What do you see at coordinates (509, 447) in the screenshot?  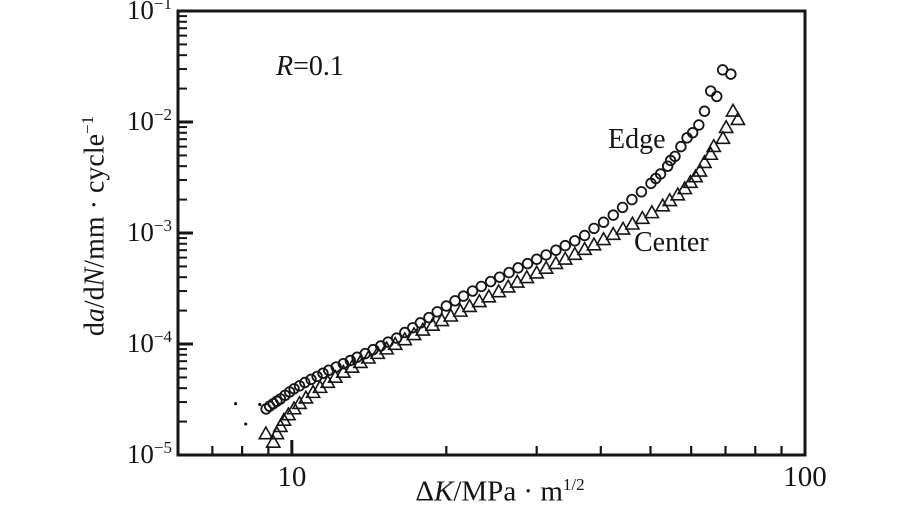 I see `x-axis-ticks` at bounding box center [509, 447].